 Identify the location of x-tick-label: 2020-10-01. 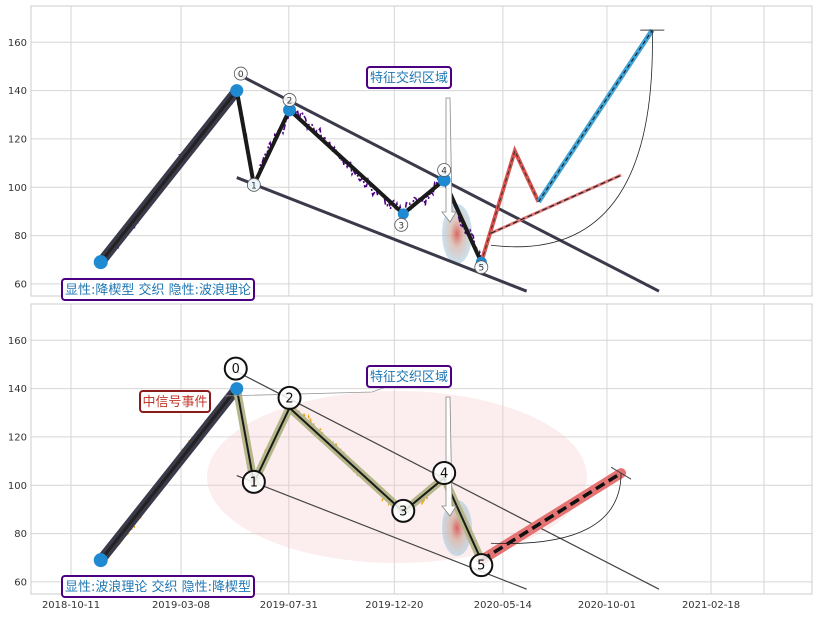
(607, 605).